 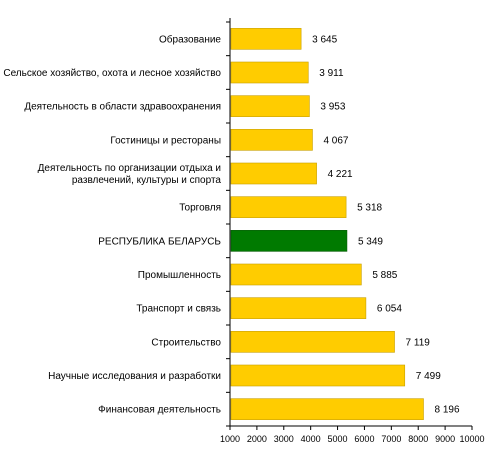 I want to click on data-label: 4 221, so click(x=340, y=174).